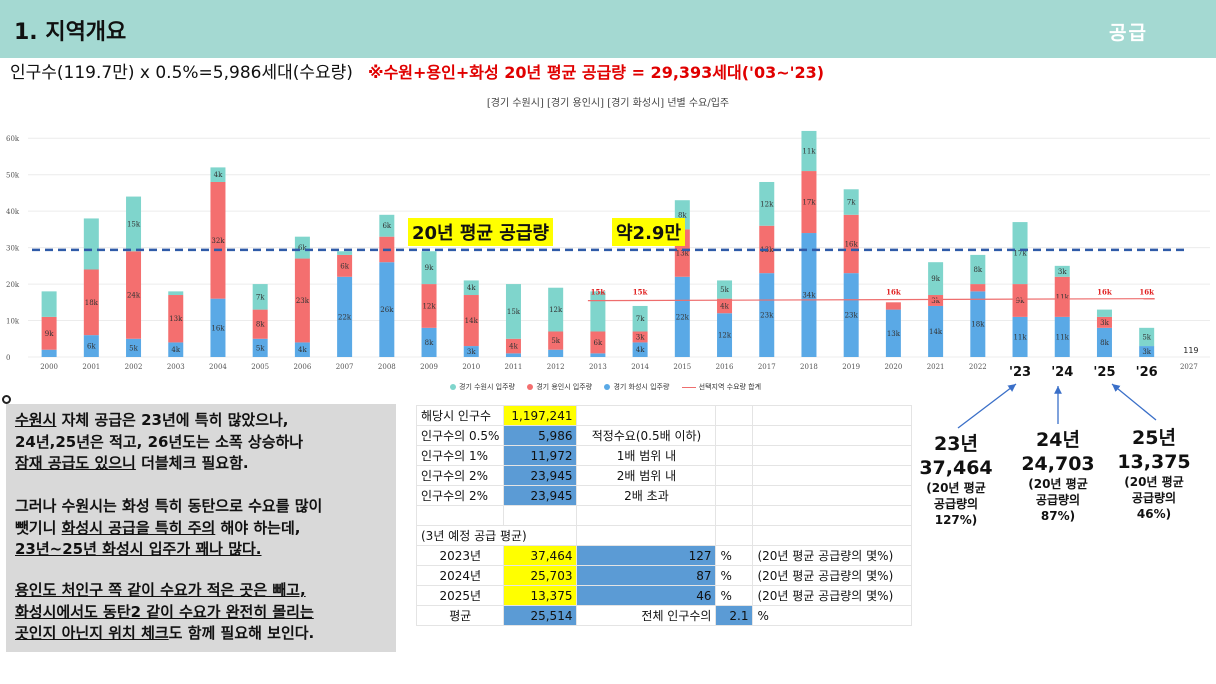 The height and width of the screenshot is (684, 1216). Describe the element at coordinates (641, 387) in the screenshot. I see `legend-hwaseong-label: 경기 화성시 입주량` at that location.